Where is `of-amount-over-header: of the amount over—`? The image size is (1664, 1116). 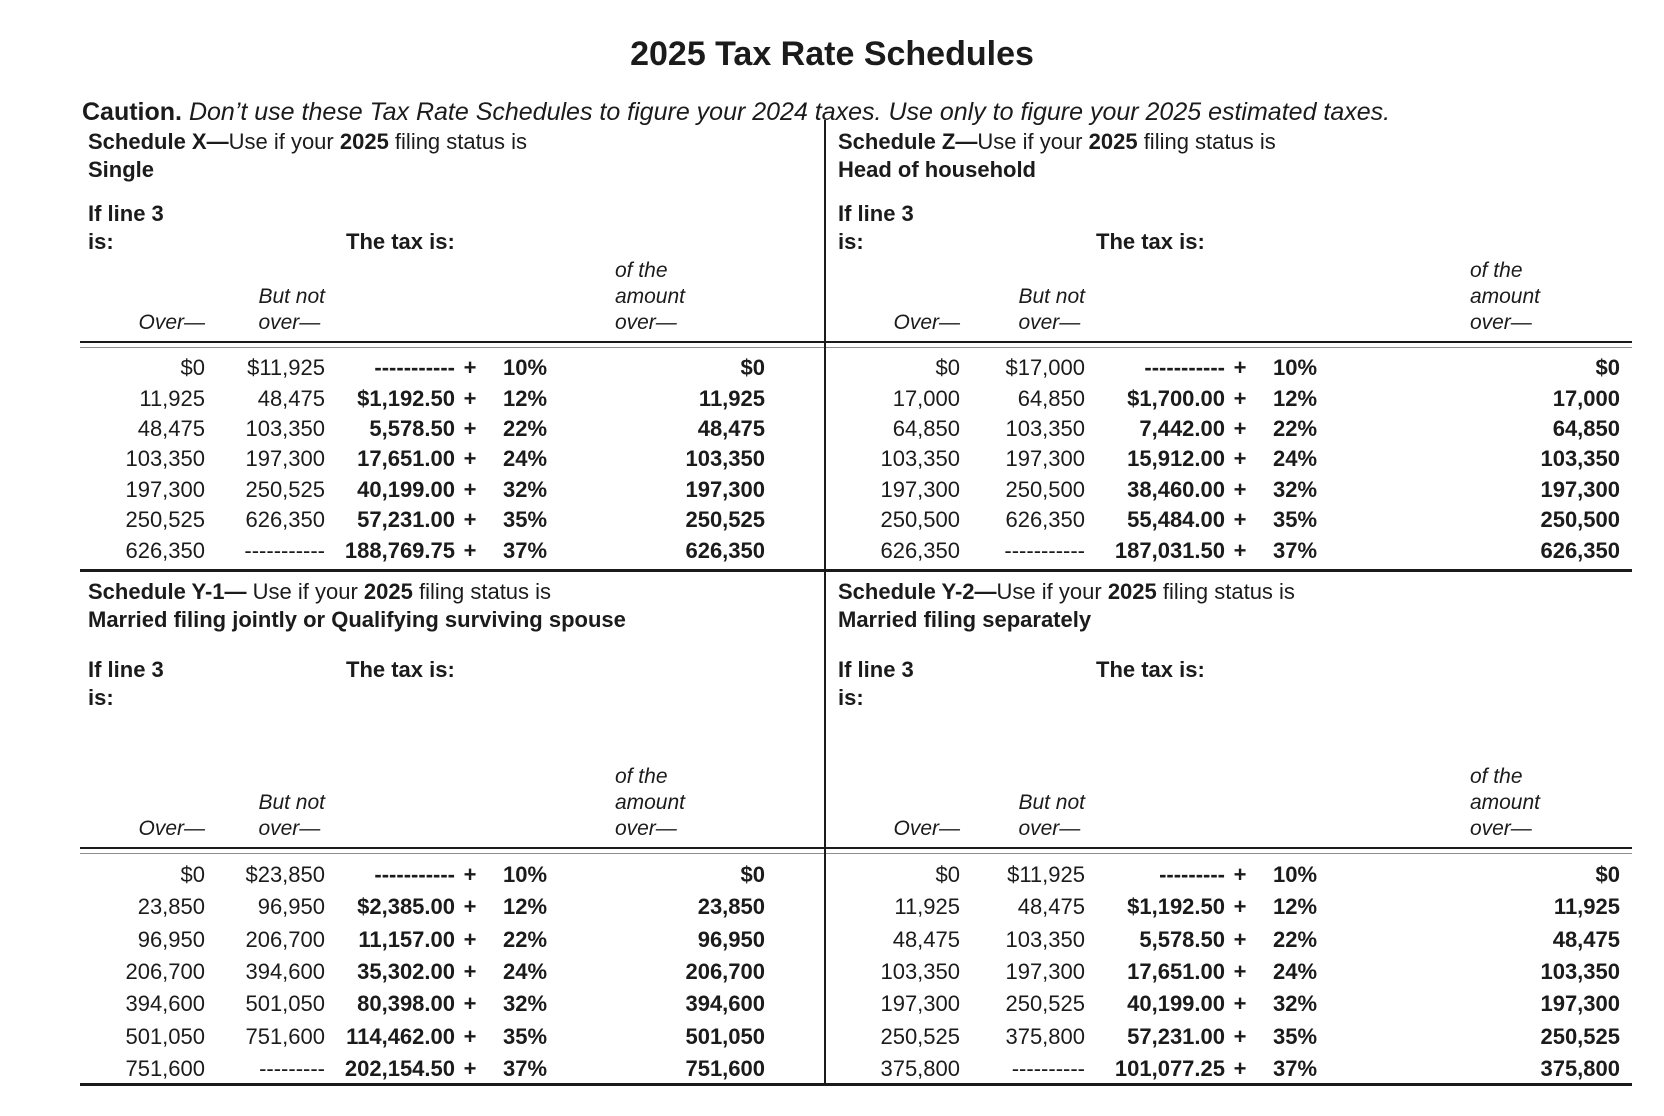
of-amount-over-header: of the amount over— is located at coordinates (1475, 803).